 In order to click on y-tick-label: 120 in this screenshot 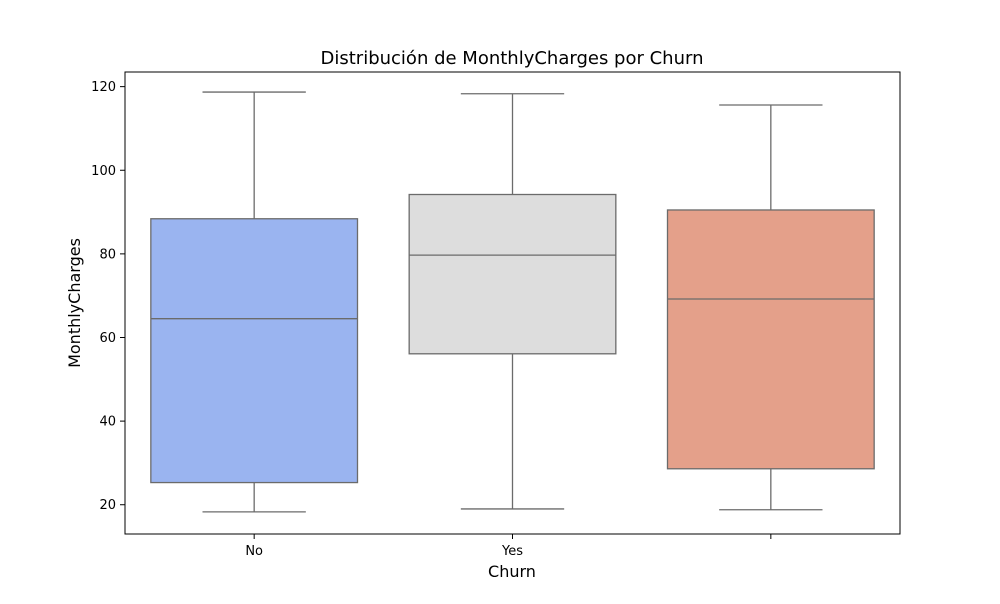, I will do `click(103, 87)`.